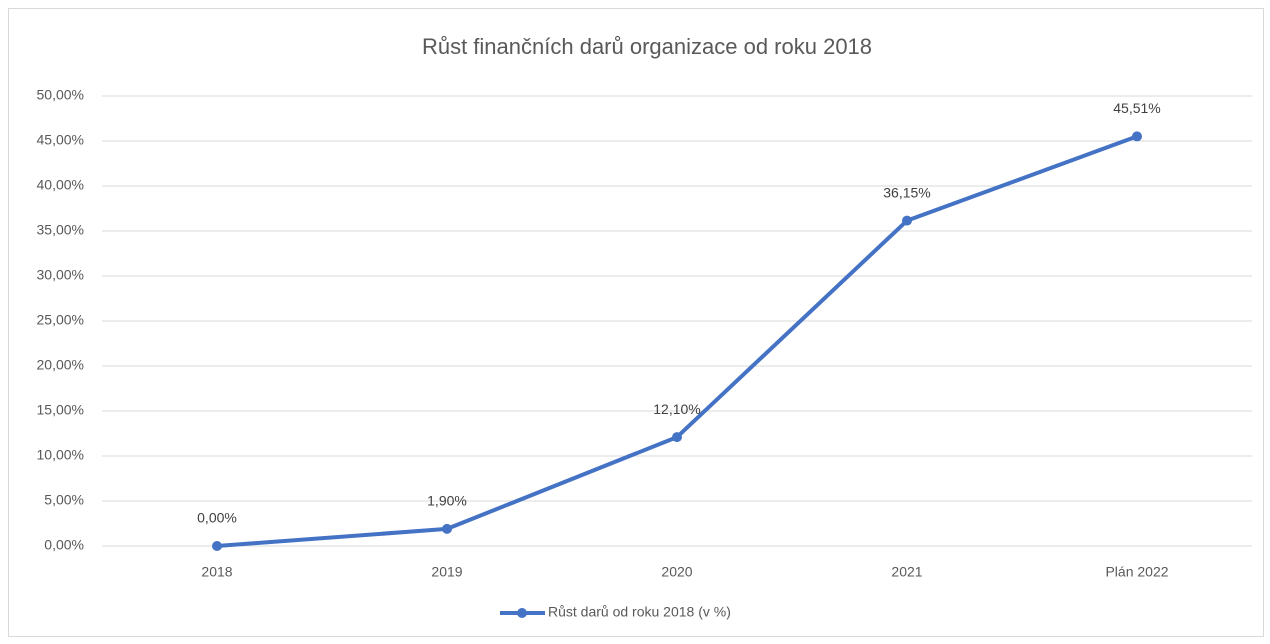  What do you see at coordinates (60, 185) in the screenshot?
I see `y-tick-label: 40,00%` at bounding box center [60, 185].